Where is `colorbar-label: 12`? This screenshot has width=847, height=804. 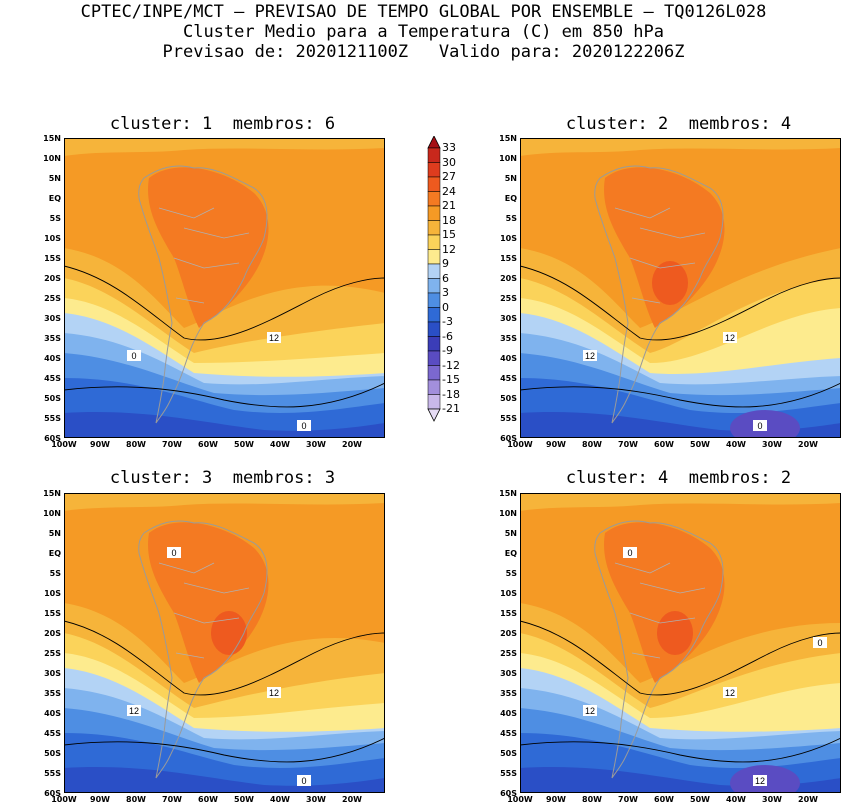 colorbar-label: 12 is located at coordinates (449, 249).